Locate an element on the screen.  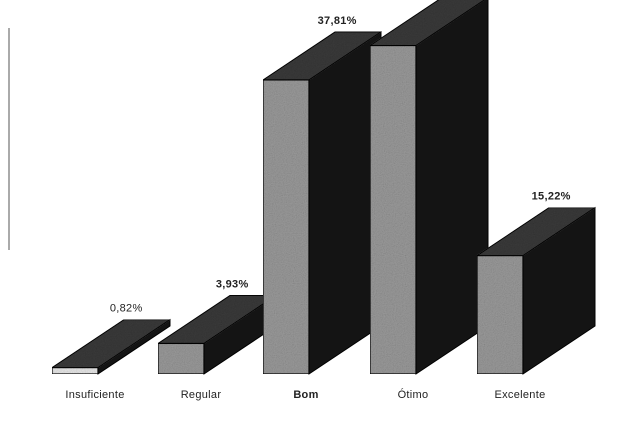
value-label: 37,81% is located at coordinates (337, 21).